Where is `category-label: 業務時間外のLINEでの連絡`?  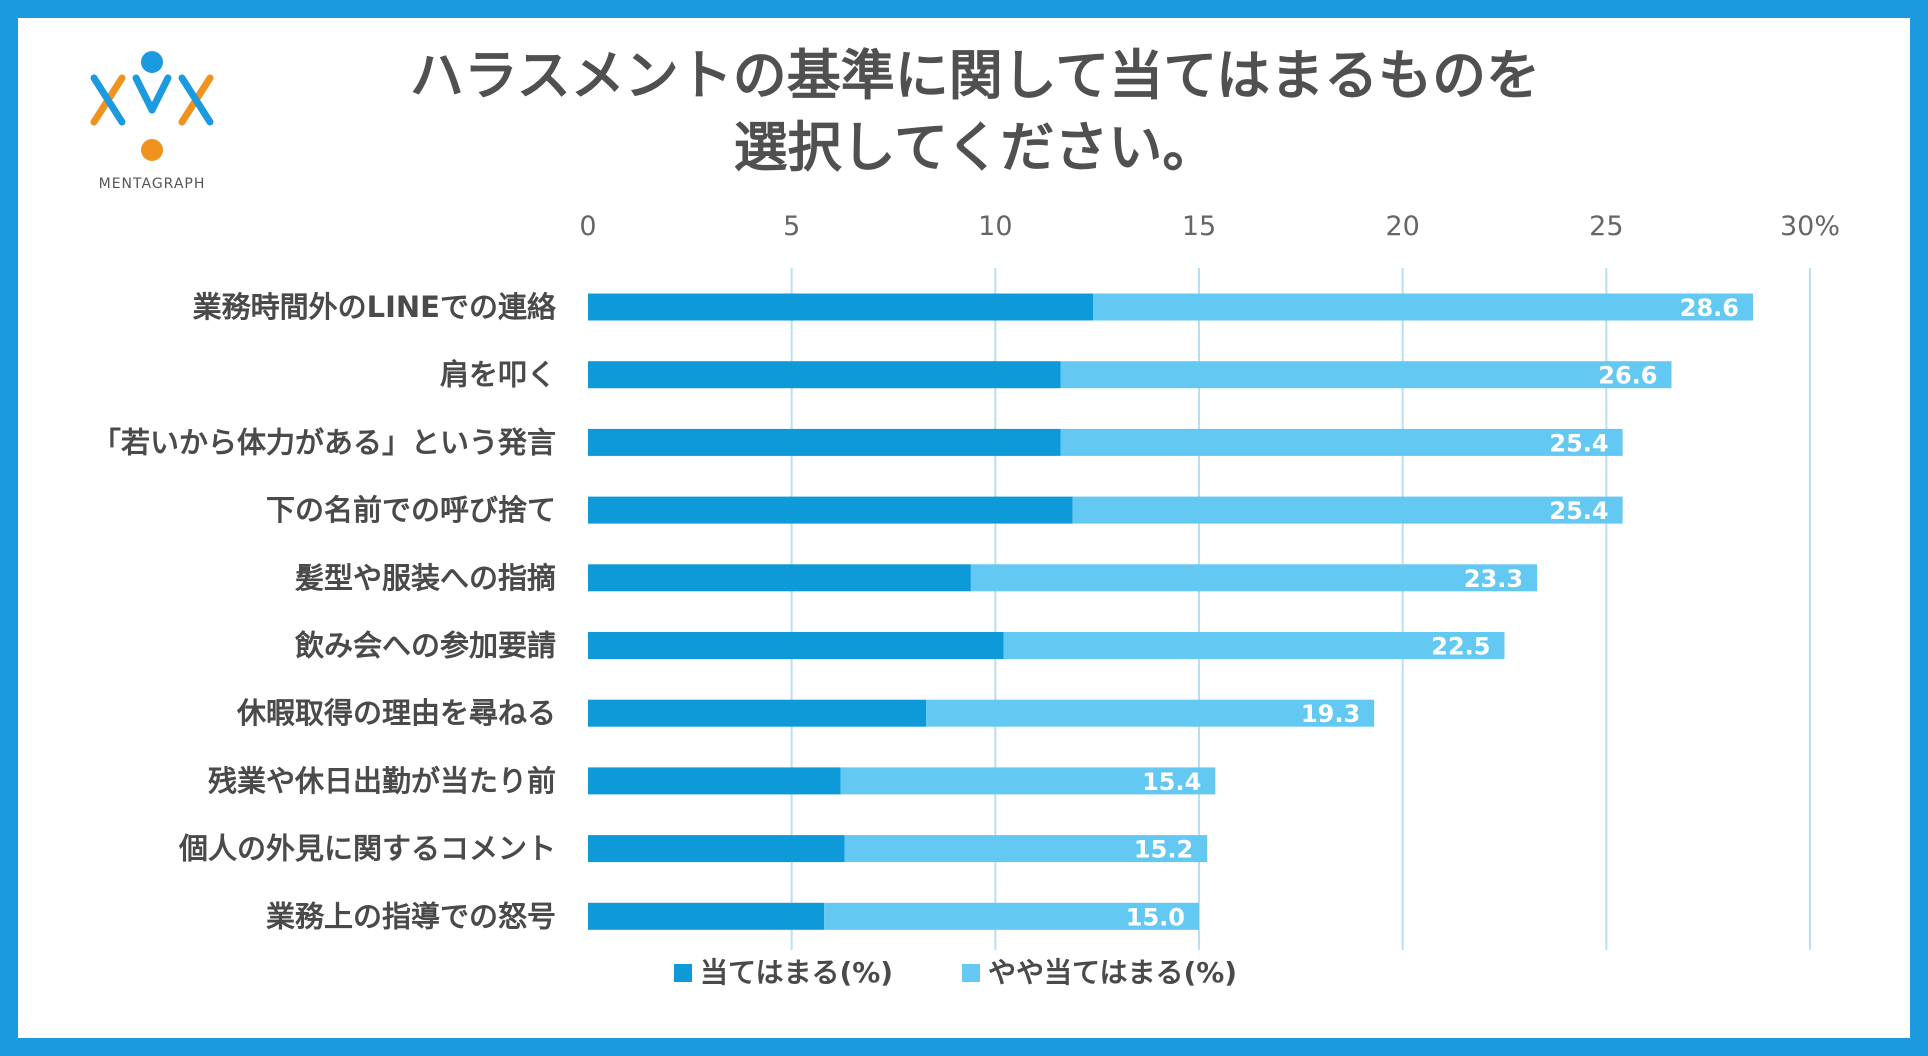 category-label: 業務時間外のLINEでの連絡 is located at coordinates (375, 307).